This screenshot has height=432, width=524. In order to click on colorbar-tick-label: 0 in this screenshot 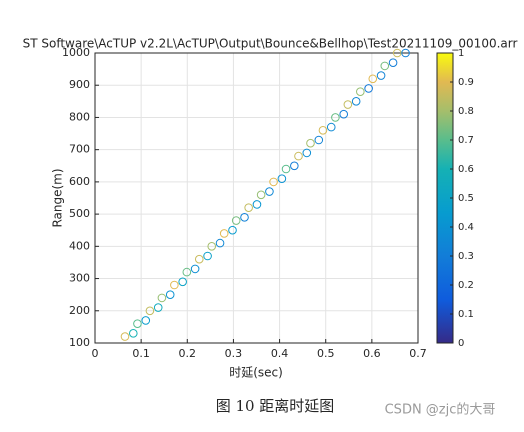, I will do `click(461, 343)`.